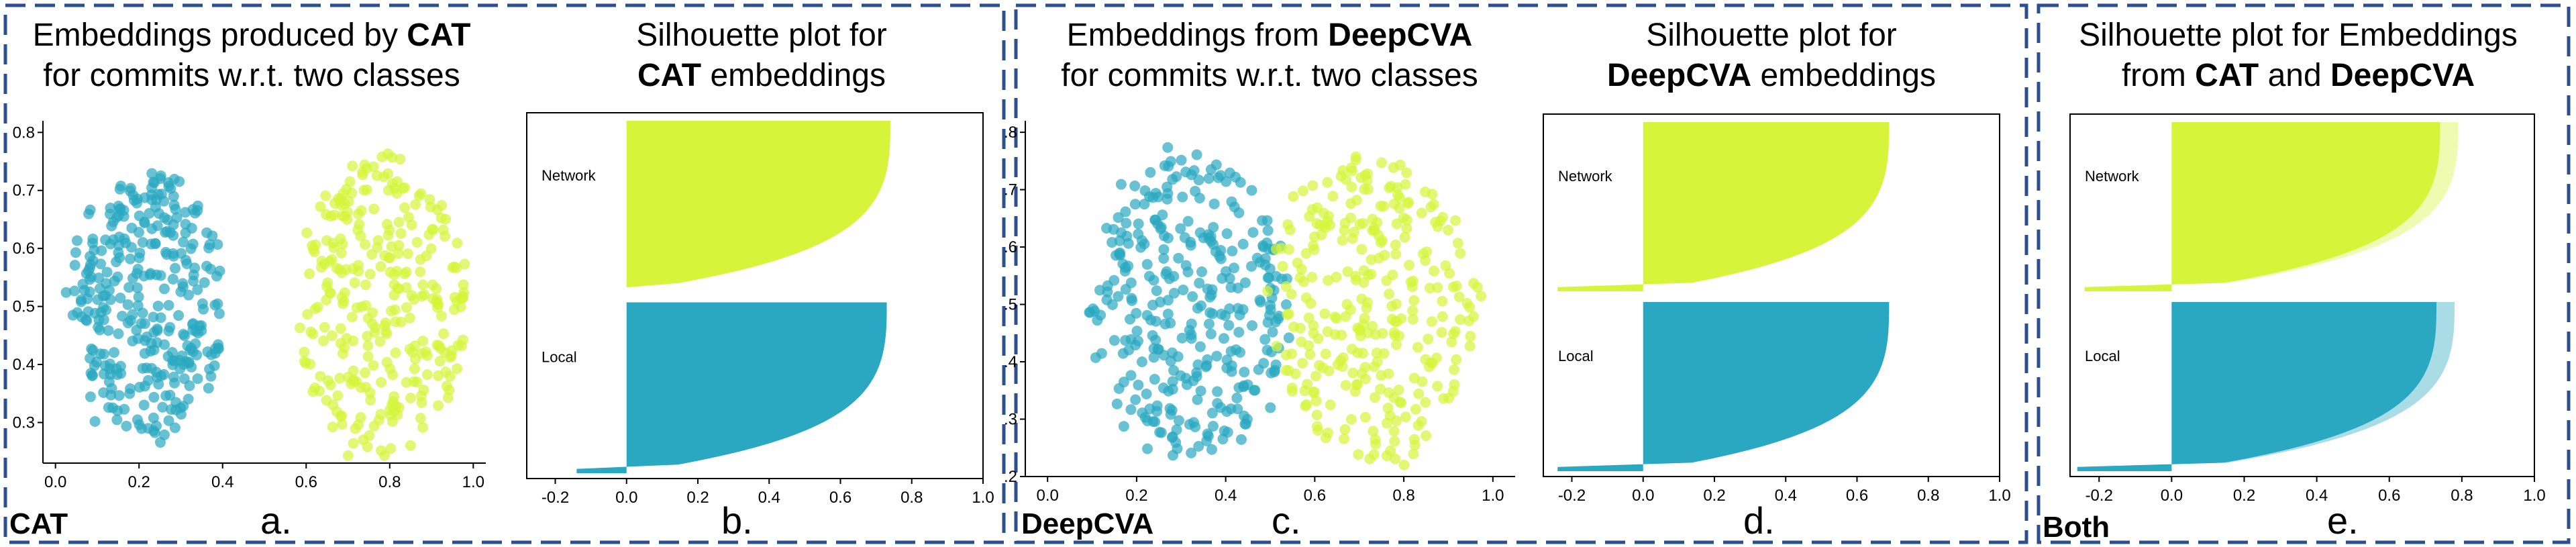 Image resolution: width=2576 pixels, height=547 pixels. I want to click on x-tick-label: 0.4, so click(769, 498).